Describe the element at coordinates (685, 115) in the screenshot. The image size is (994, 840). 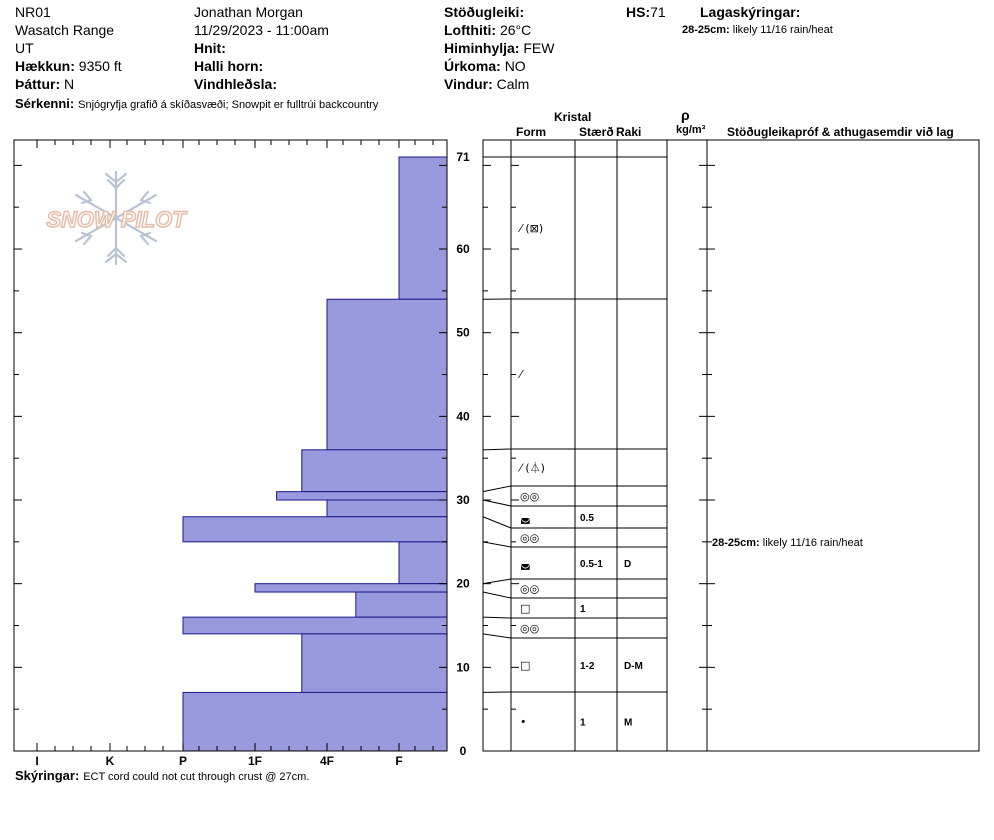
I see `rho-header: ρ` at that location.